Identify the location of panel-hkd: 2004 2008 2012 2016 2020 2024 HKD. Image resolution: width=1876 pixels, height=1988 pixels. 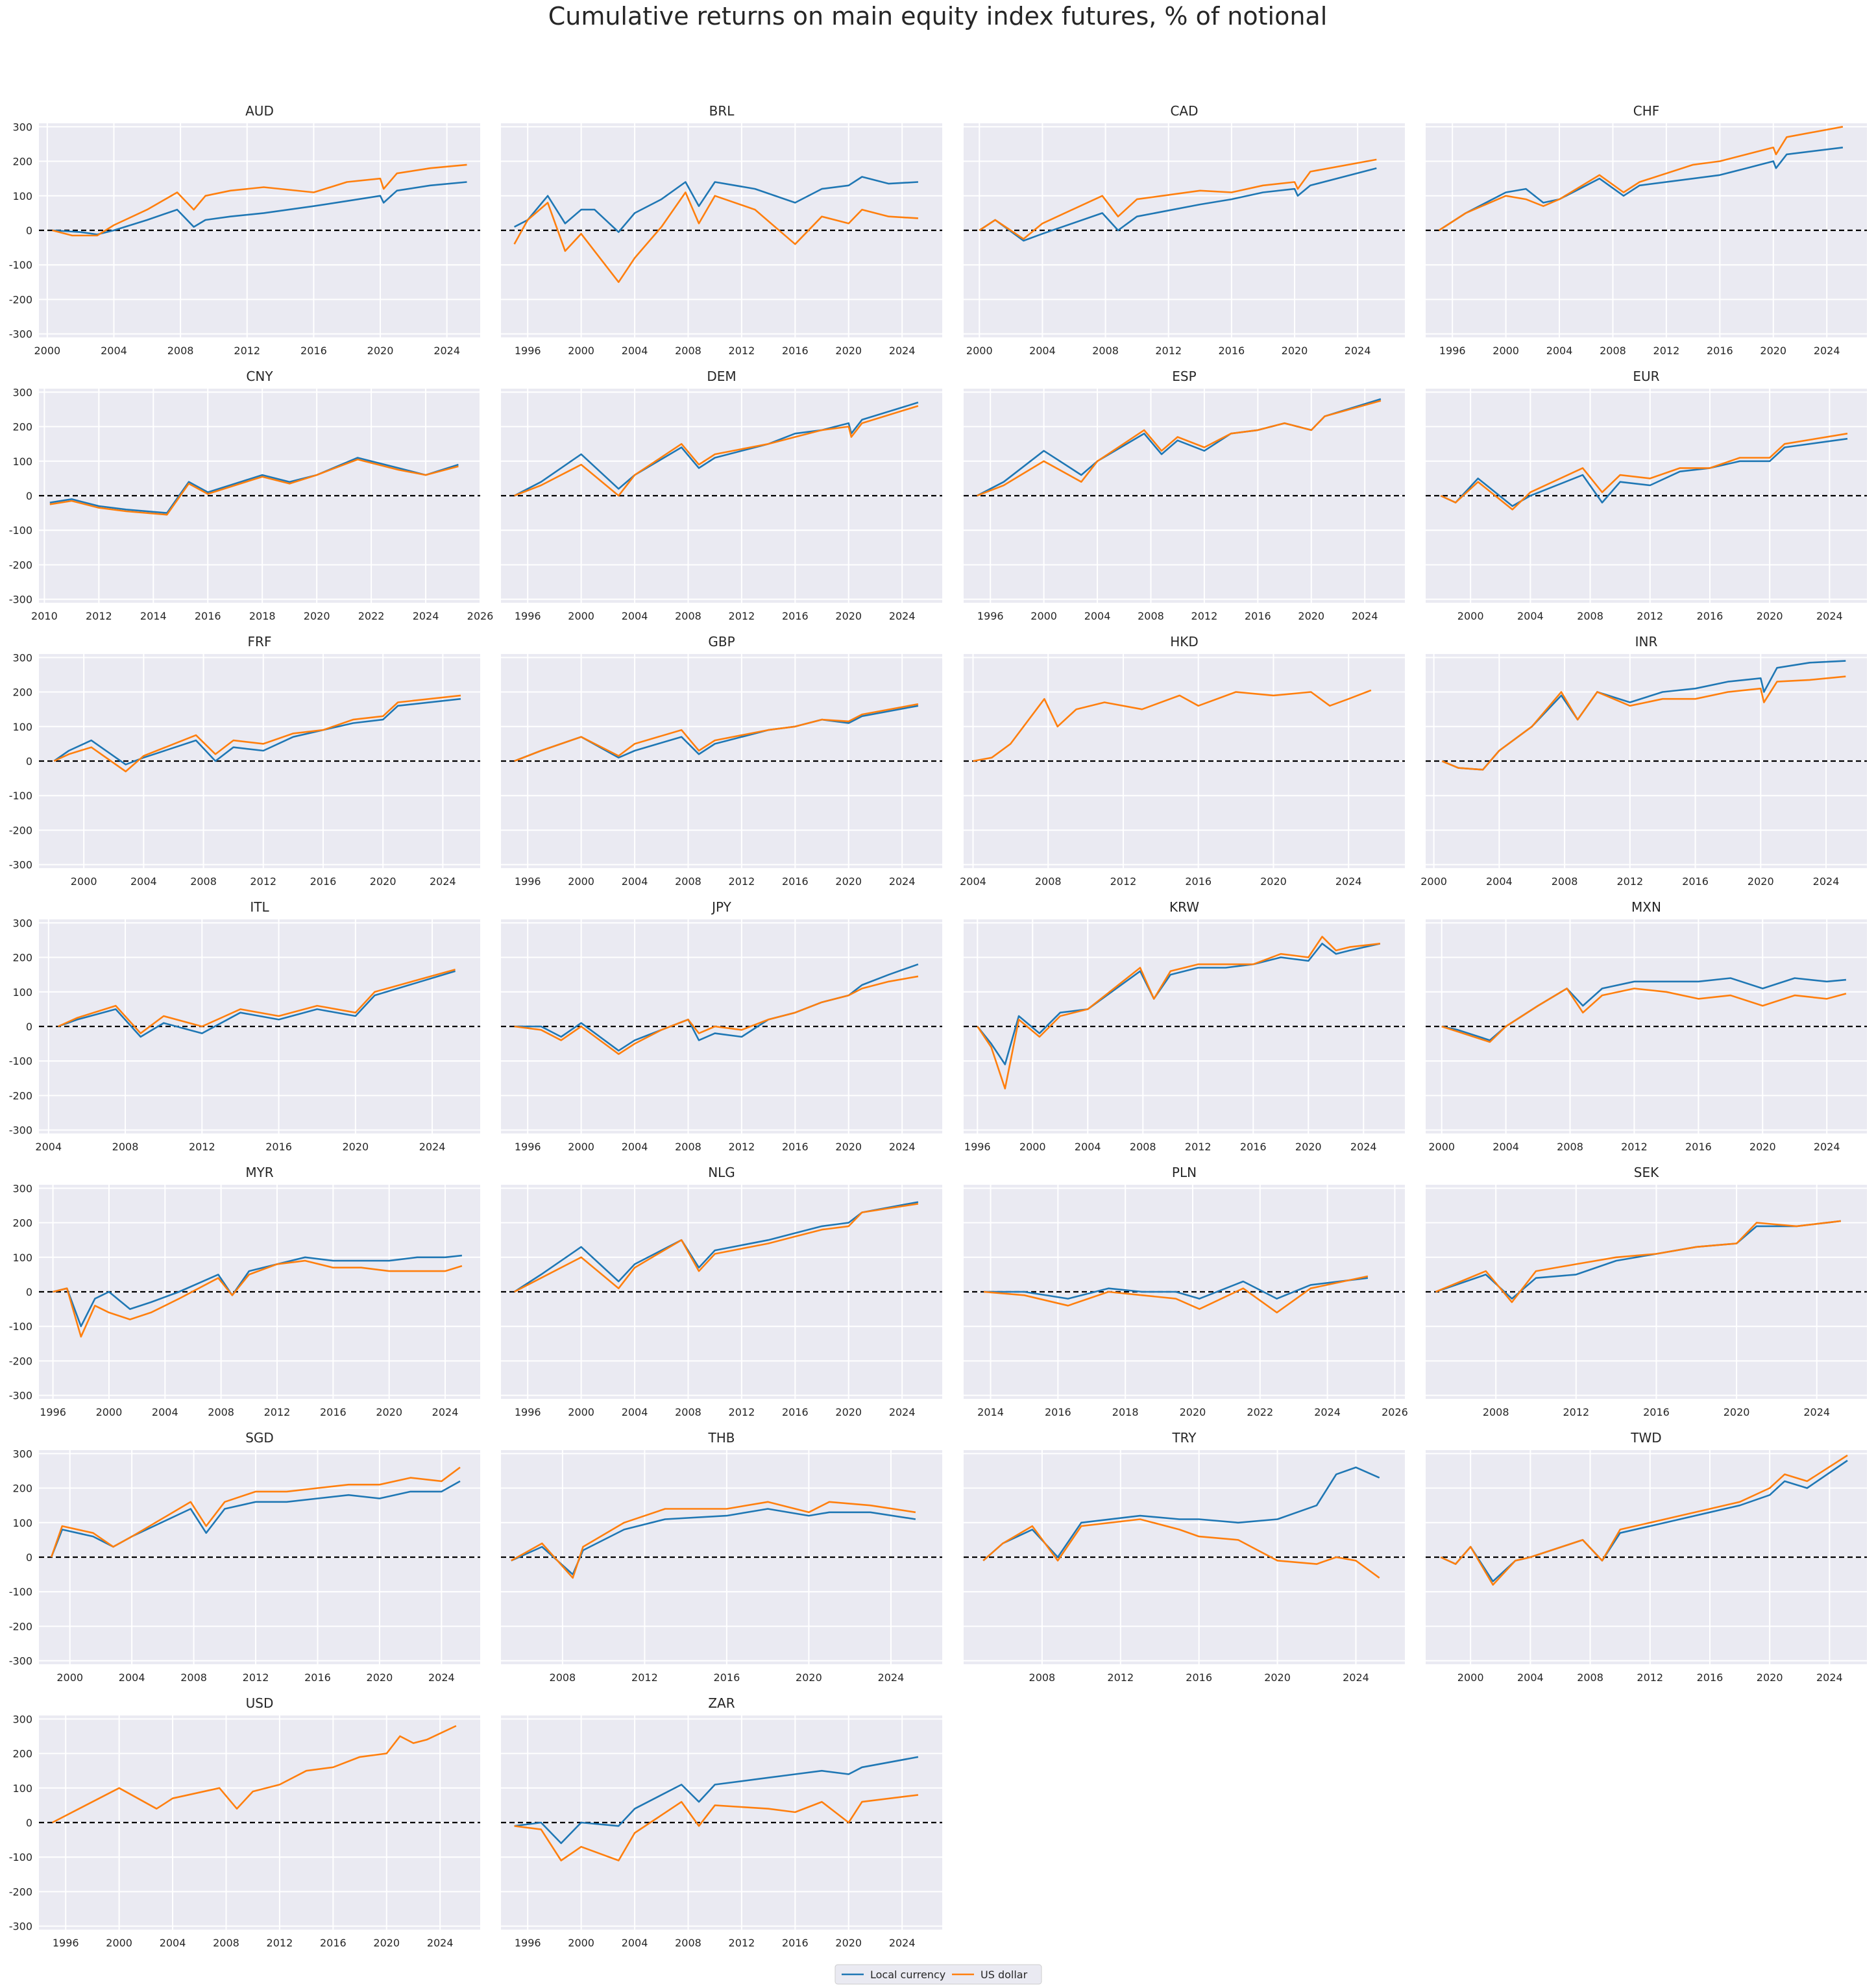
(1182, 761).